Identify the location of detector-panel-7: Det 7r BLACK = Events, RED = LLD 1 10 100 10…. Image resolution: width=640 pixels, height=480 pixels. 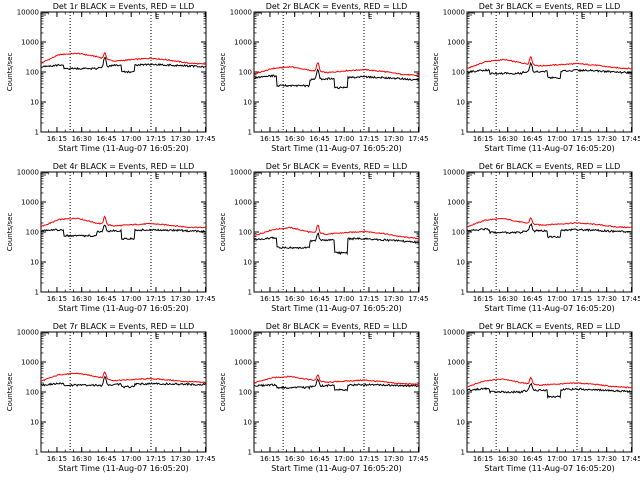
(108, 400).